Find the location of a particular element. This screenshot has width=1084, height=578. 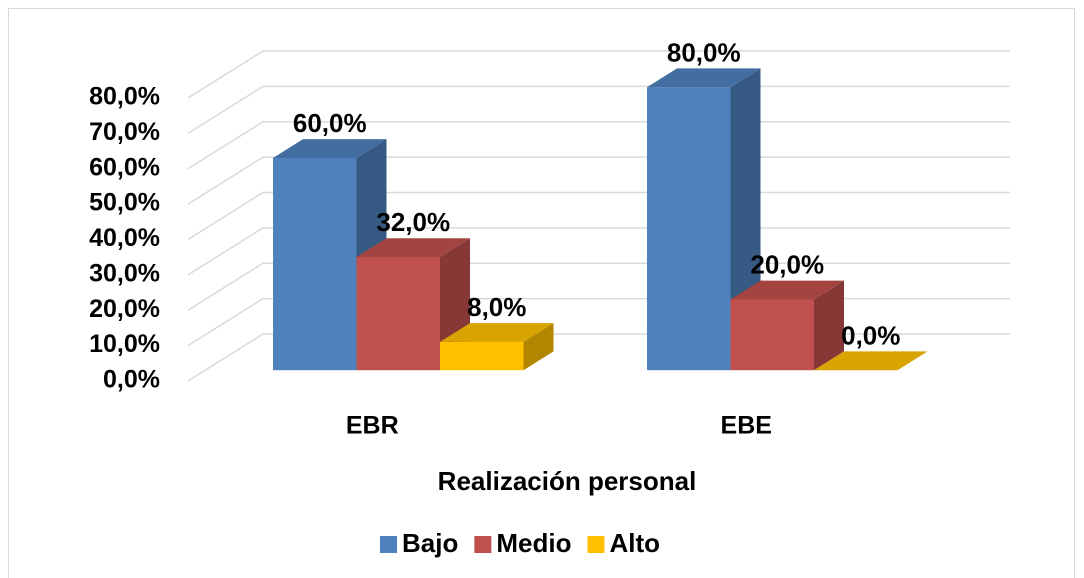

legend-label: Bajo is located at coordinates (430, 543).